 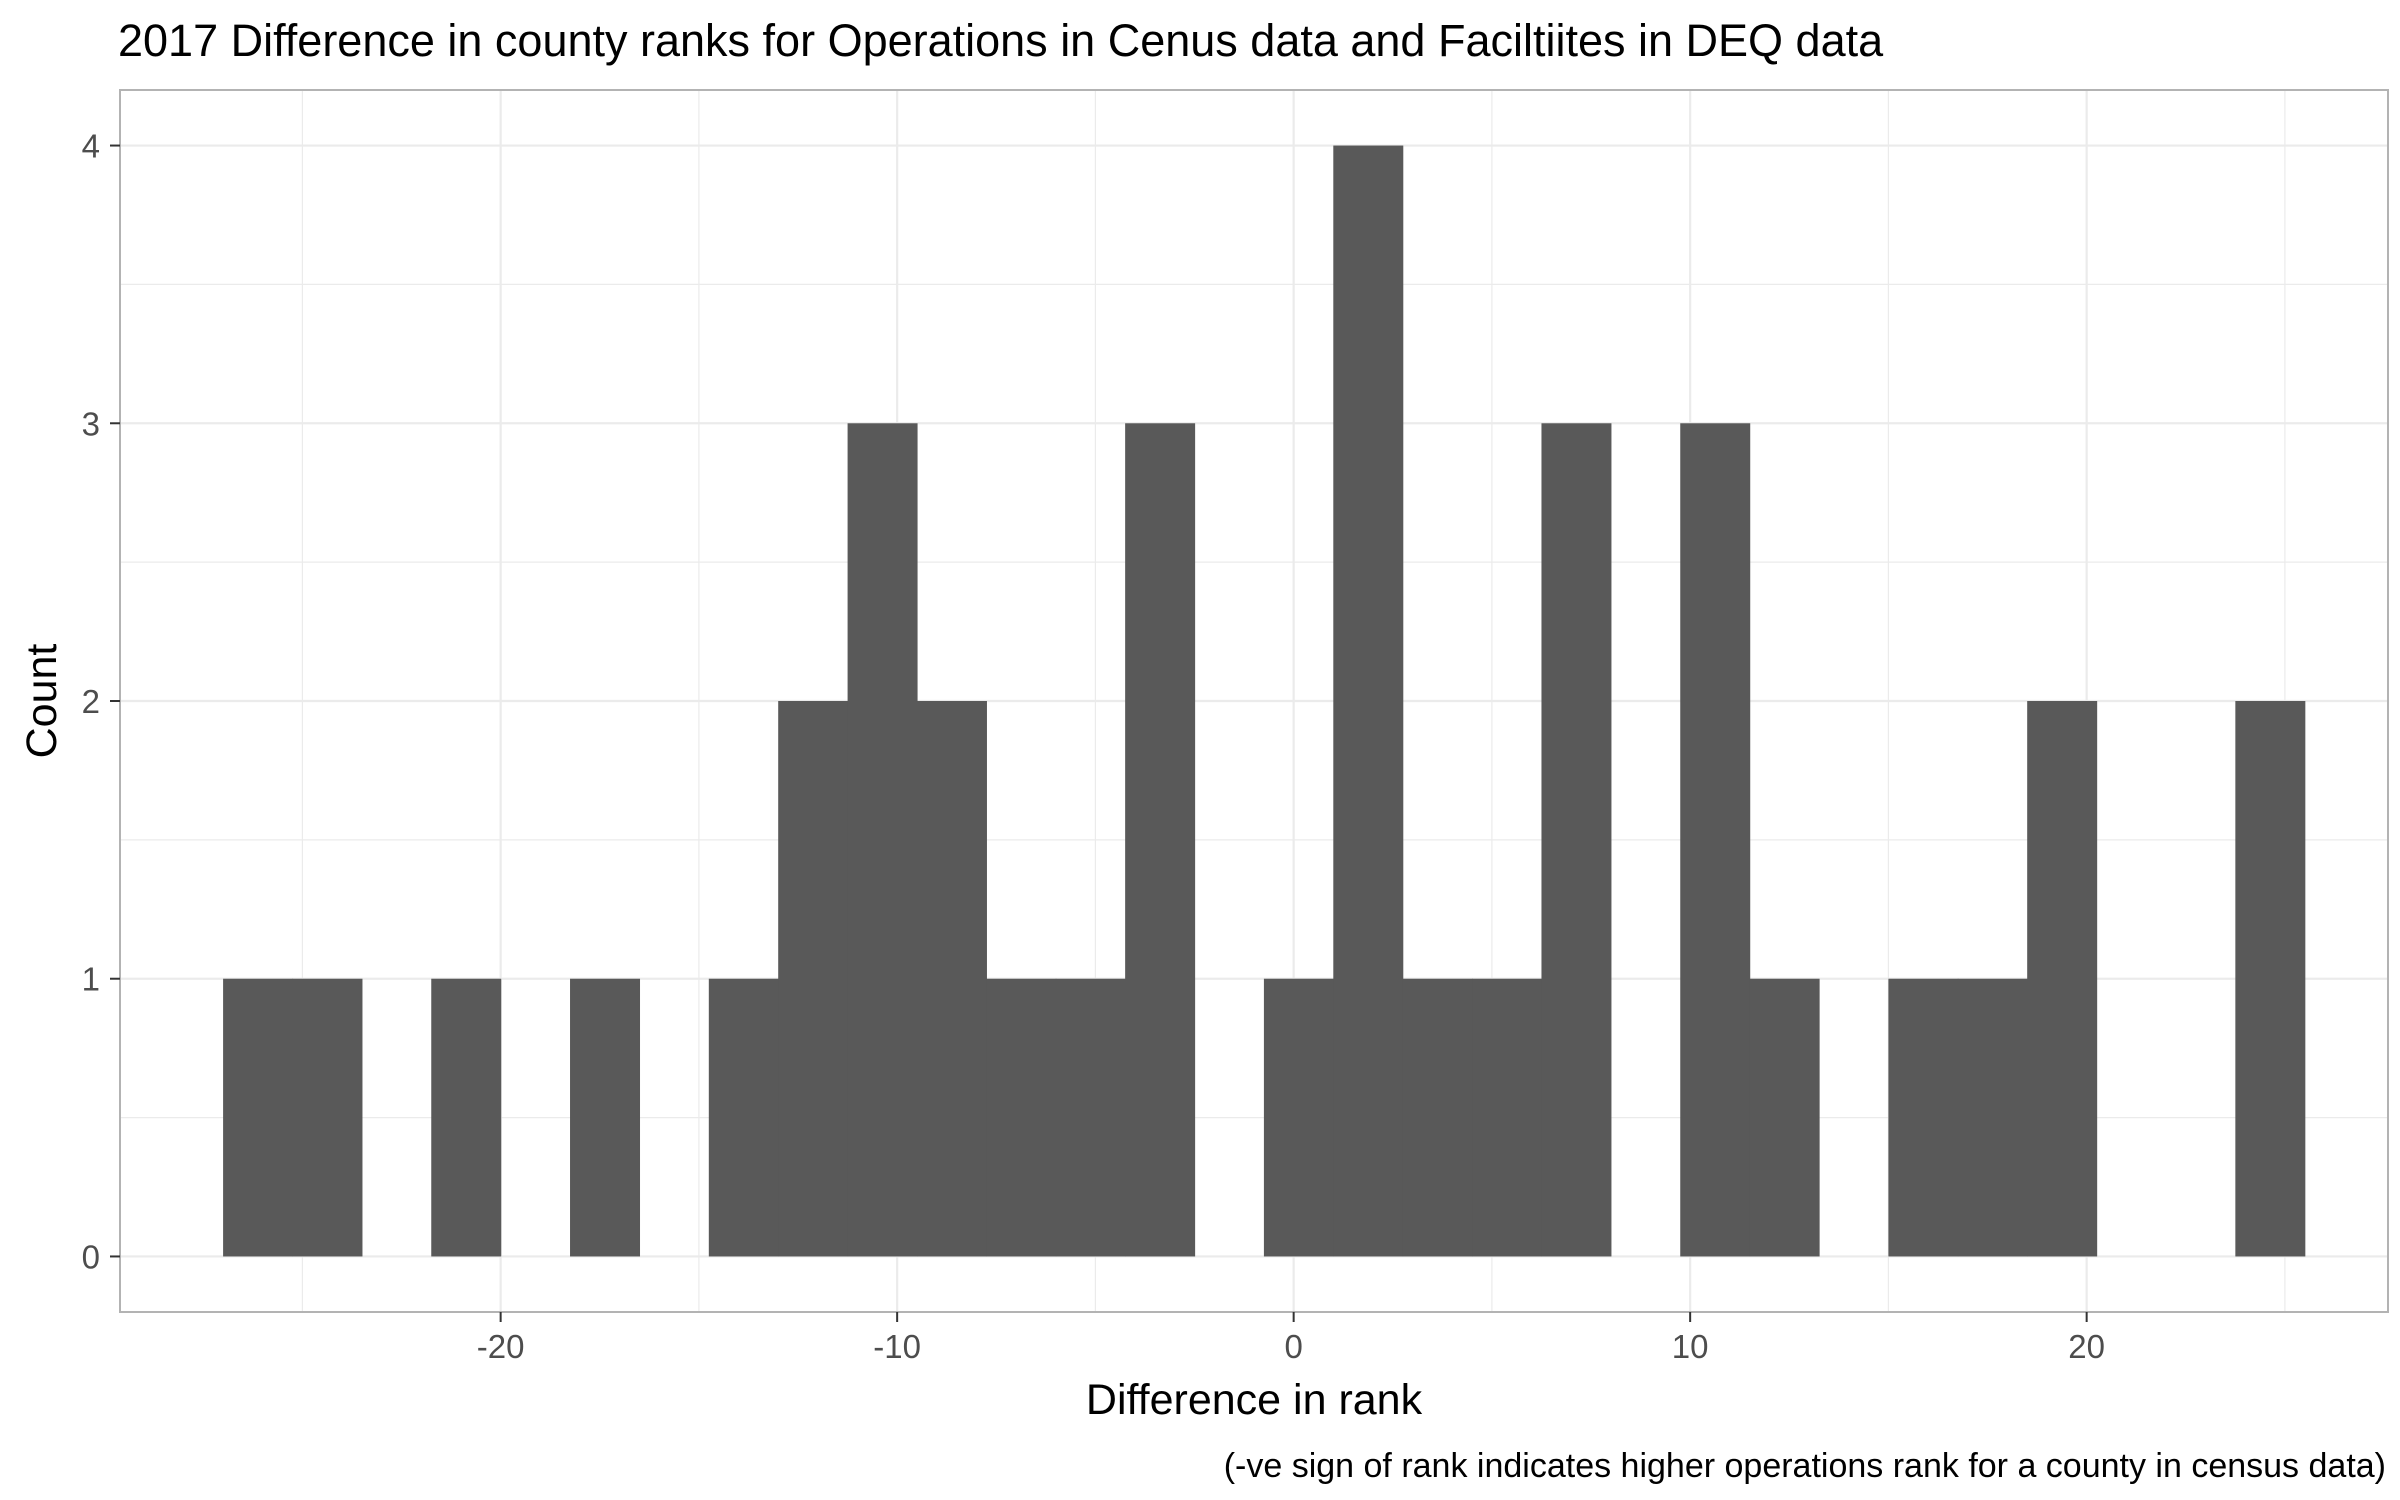 What do you see at coordinates (1254, 1400) in the screenshot?
I see `x-axis-title: Difference in rank` at bounding box center [1254, 1400].